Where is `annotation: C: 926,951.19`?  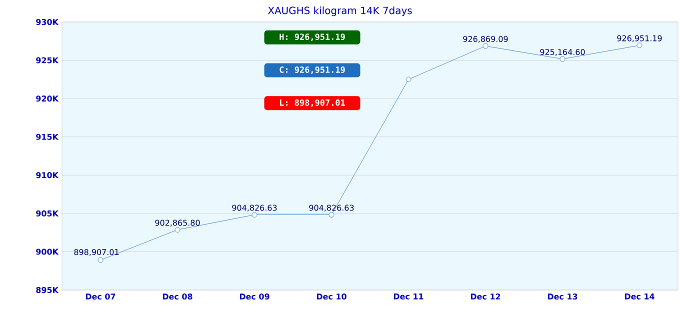 annotation: C: 926,951.19 is located at coordinates (312, 70).